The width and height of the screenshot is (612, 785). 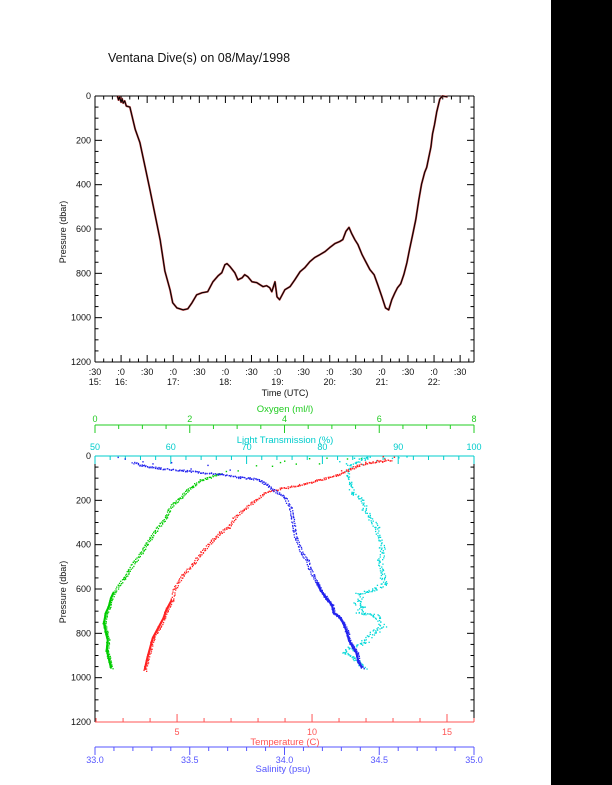 What do you see at coordinates (247, 447) in the screenshot?
I see `tick-label: 70` at bounding box center [247, 447].